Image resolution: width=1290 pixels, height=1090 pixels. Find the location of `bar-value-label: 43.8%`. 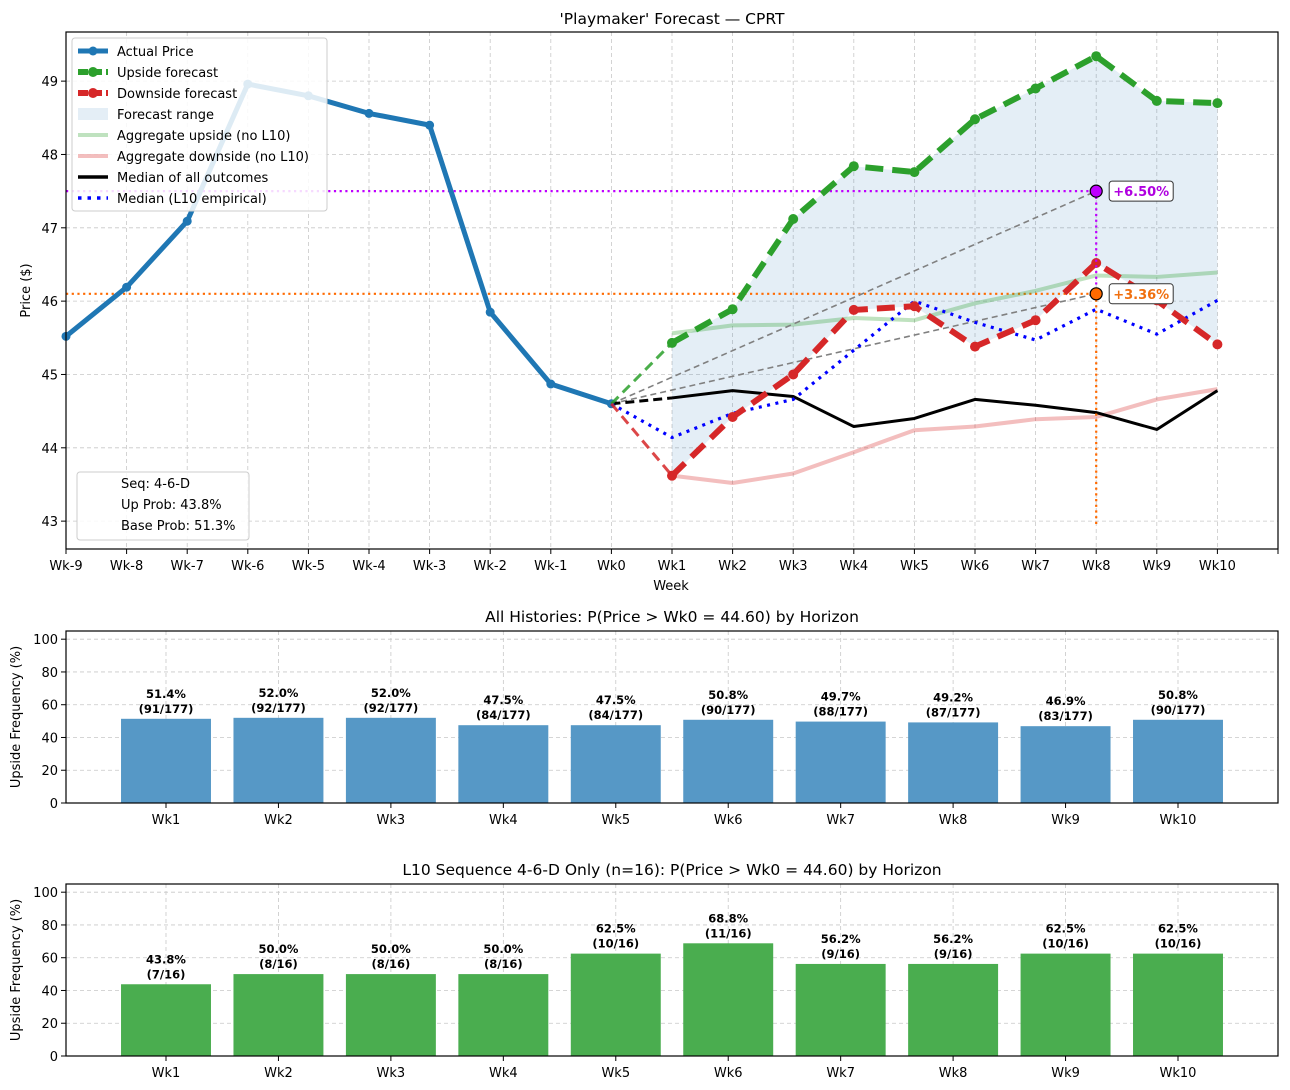

bar-value-label: 43.8% is located at coordinates (166, 959).